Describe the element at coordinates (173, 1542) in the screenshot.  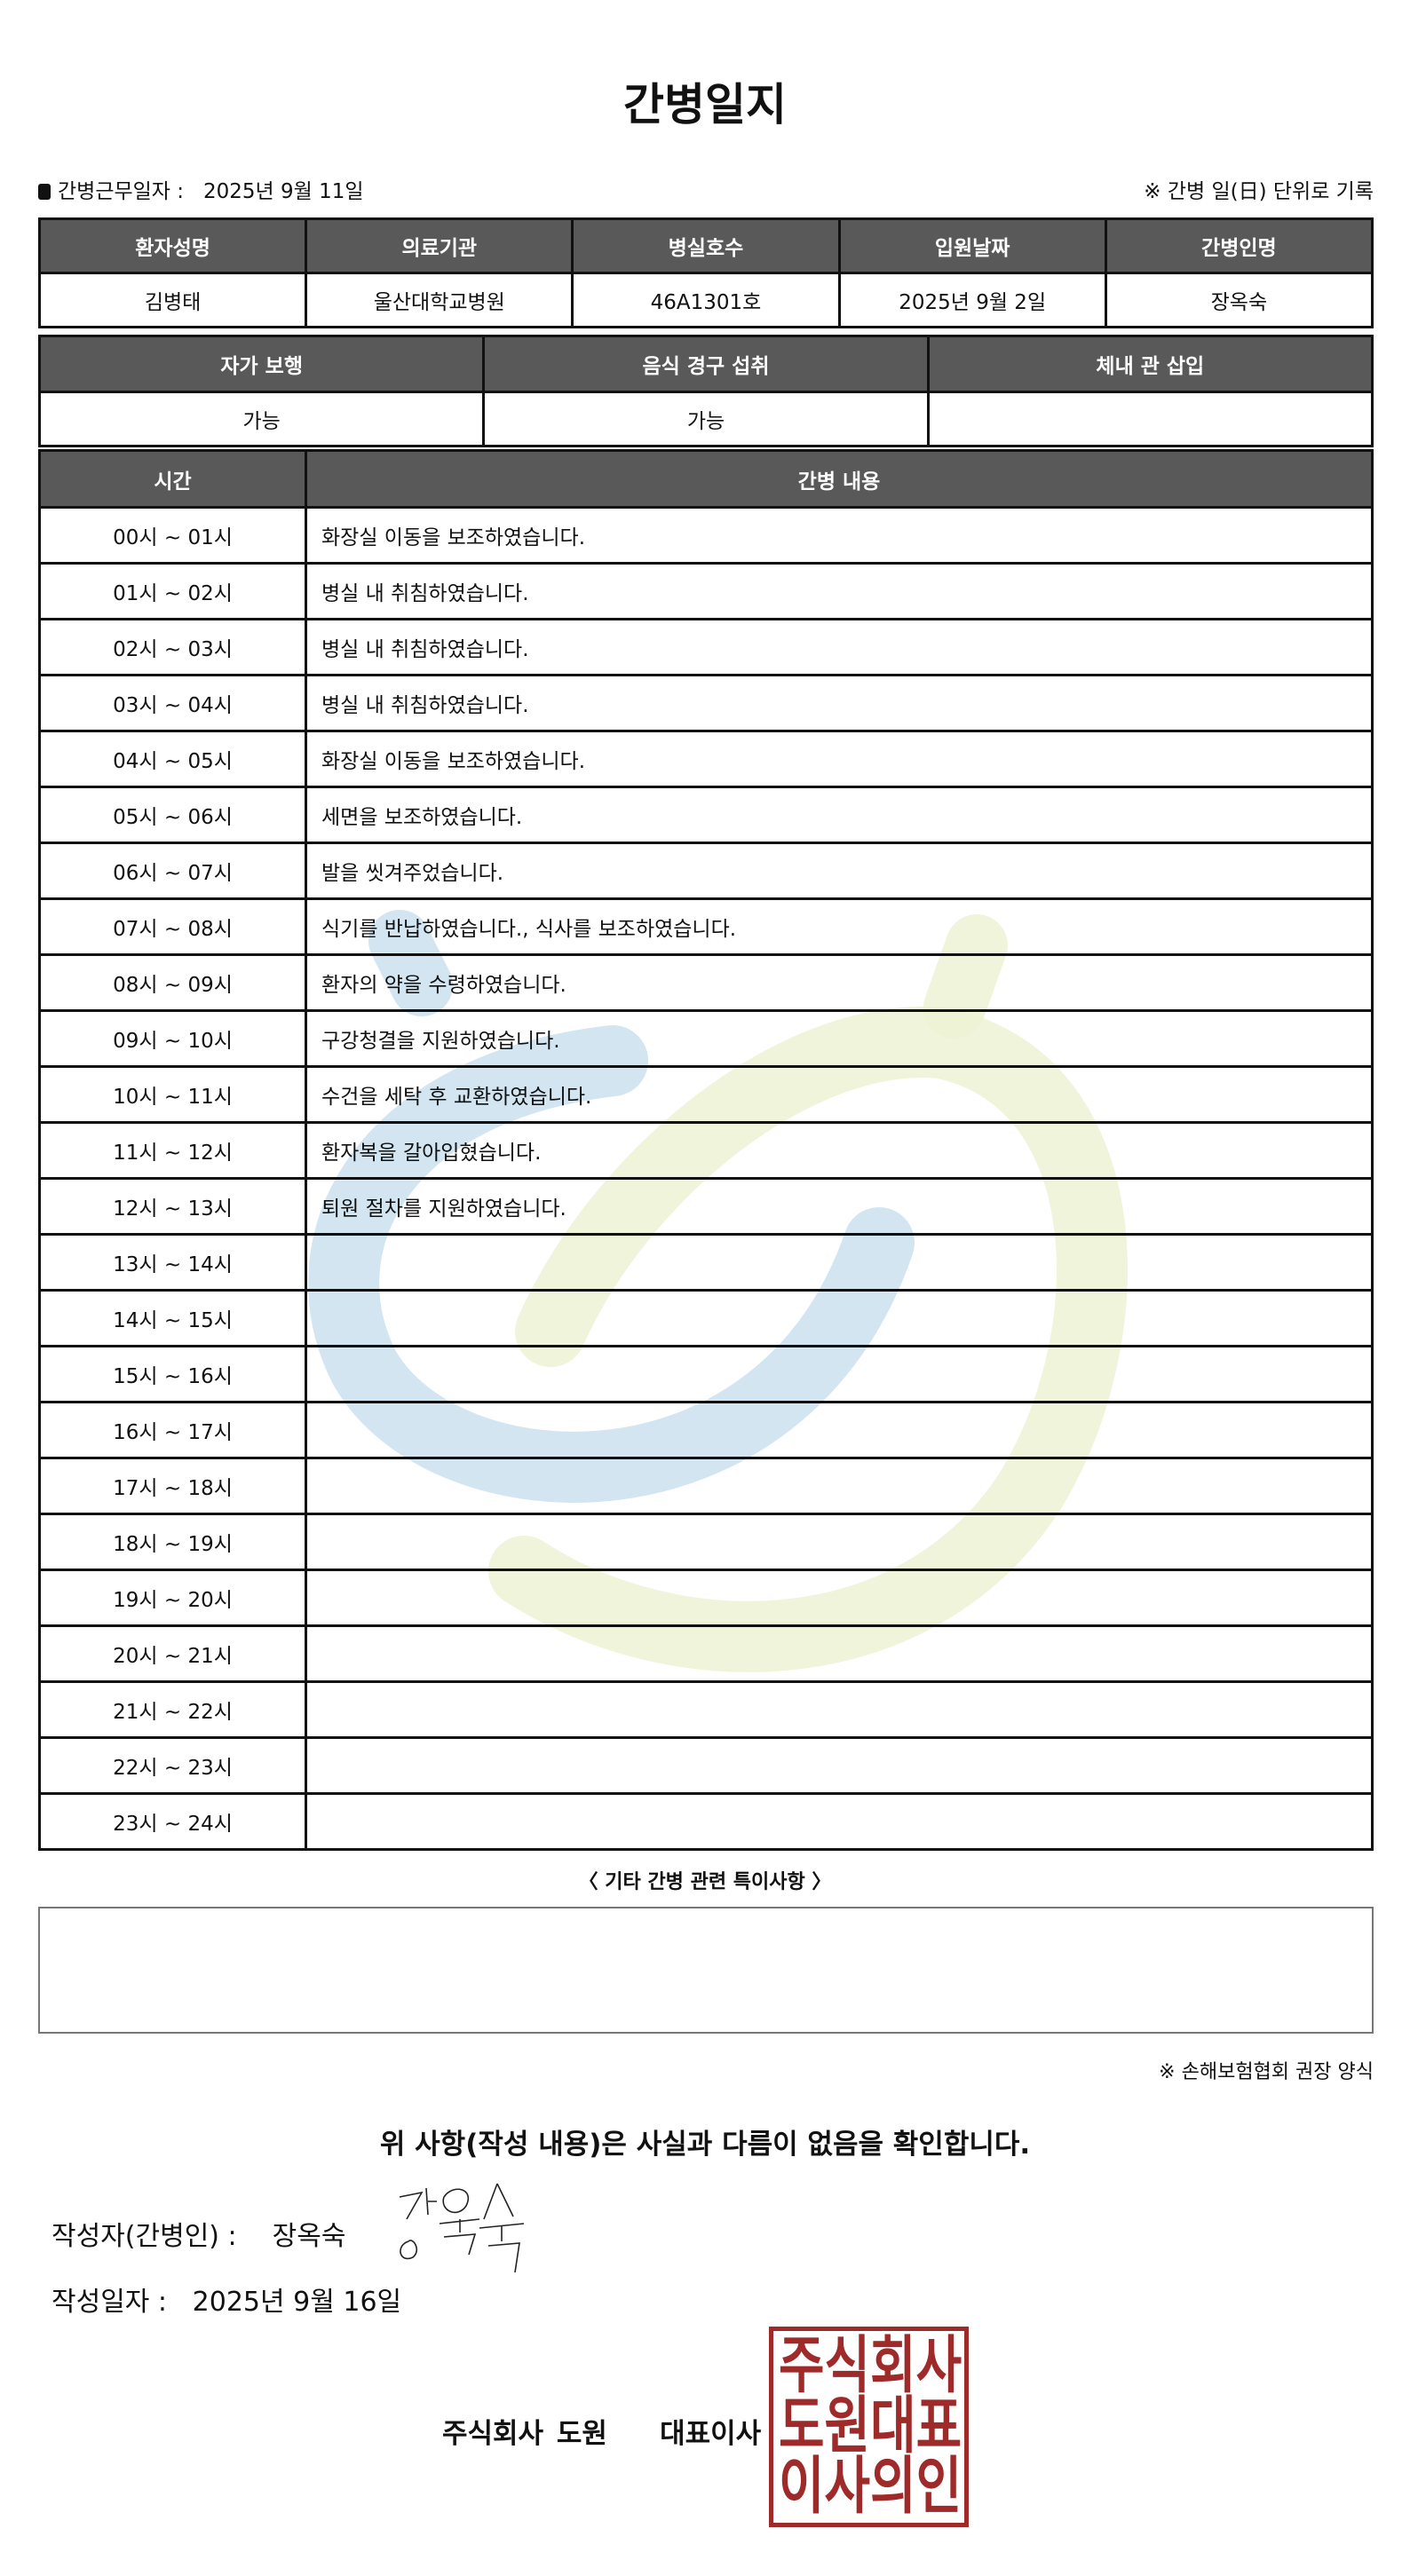
I see `time-cell: 18시 ~ 19시` at that location.